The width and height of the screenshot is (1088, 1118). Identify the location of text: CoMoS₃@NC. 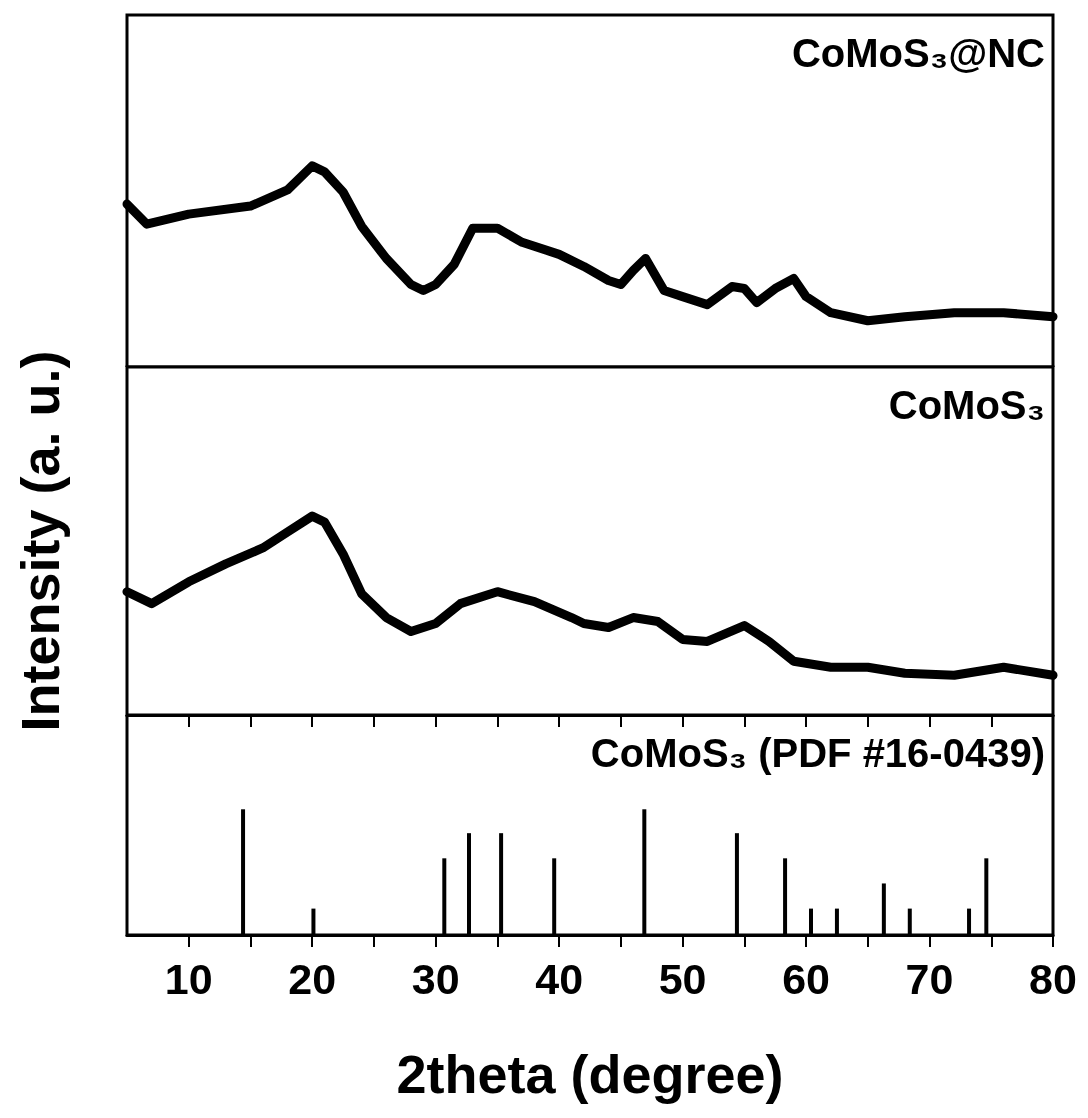
(918, 53).